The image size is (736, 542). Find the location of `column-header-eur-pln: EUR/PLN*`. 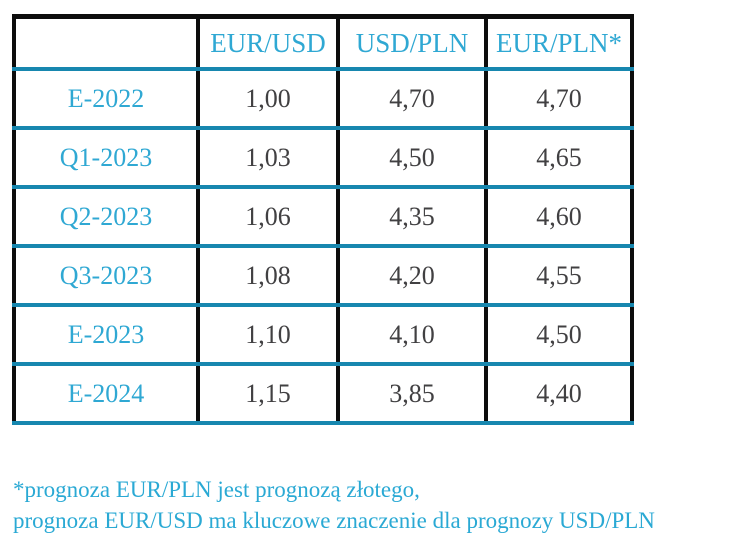

column-header-eur-pln: EUR/PLN* is located at coordinates (559, 42).